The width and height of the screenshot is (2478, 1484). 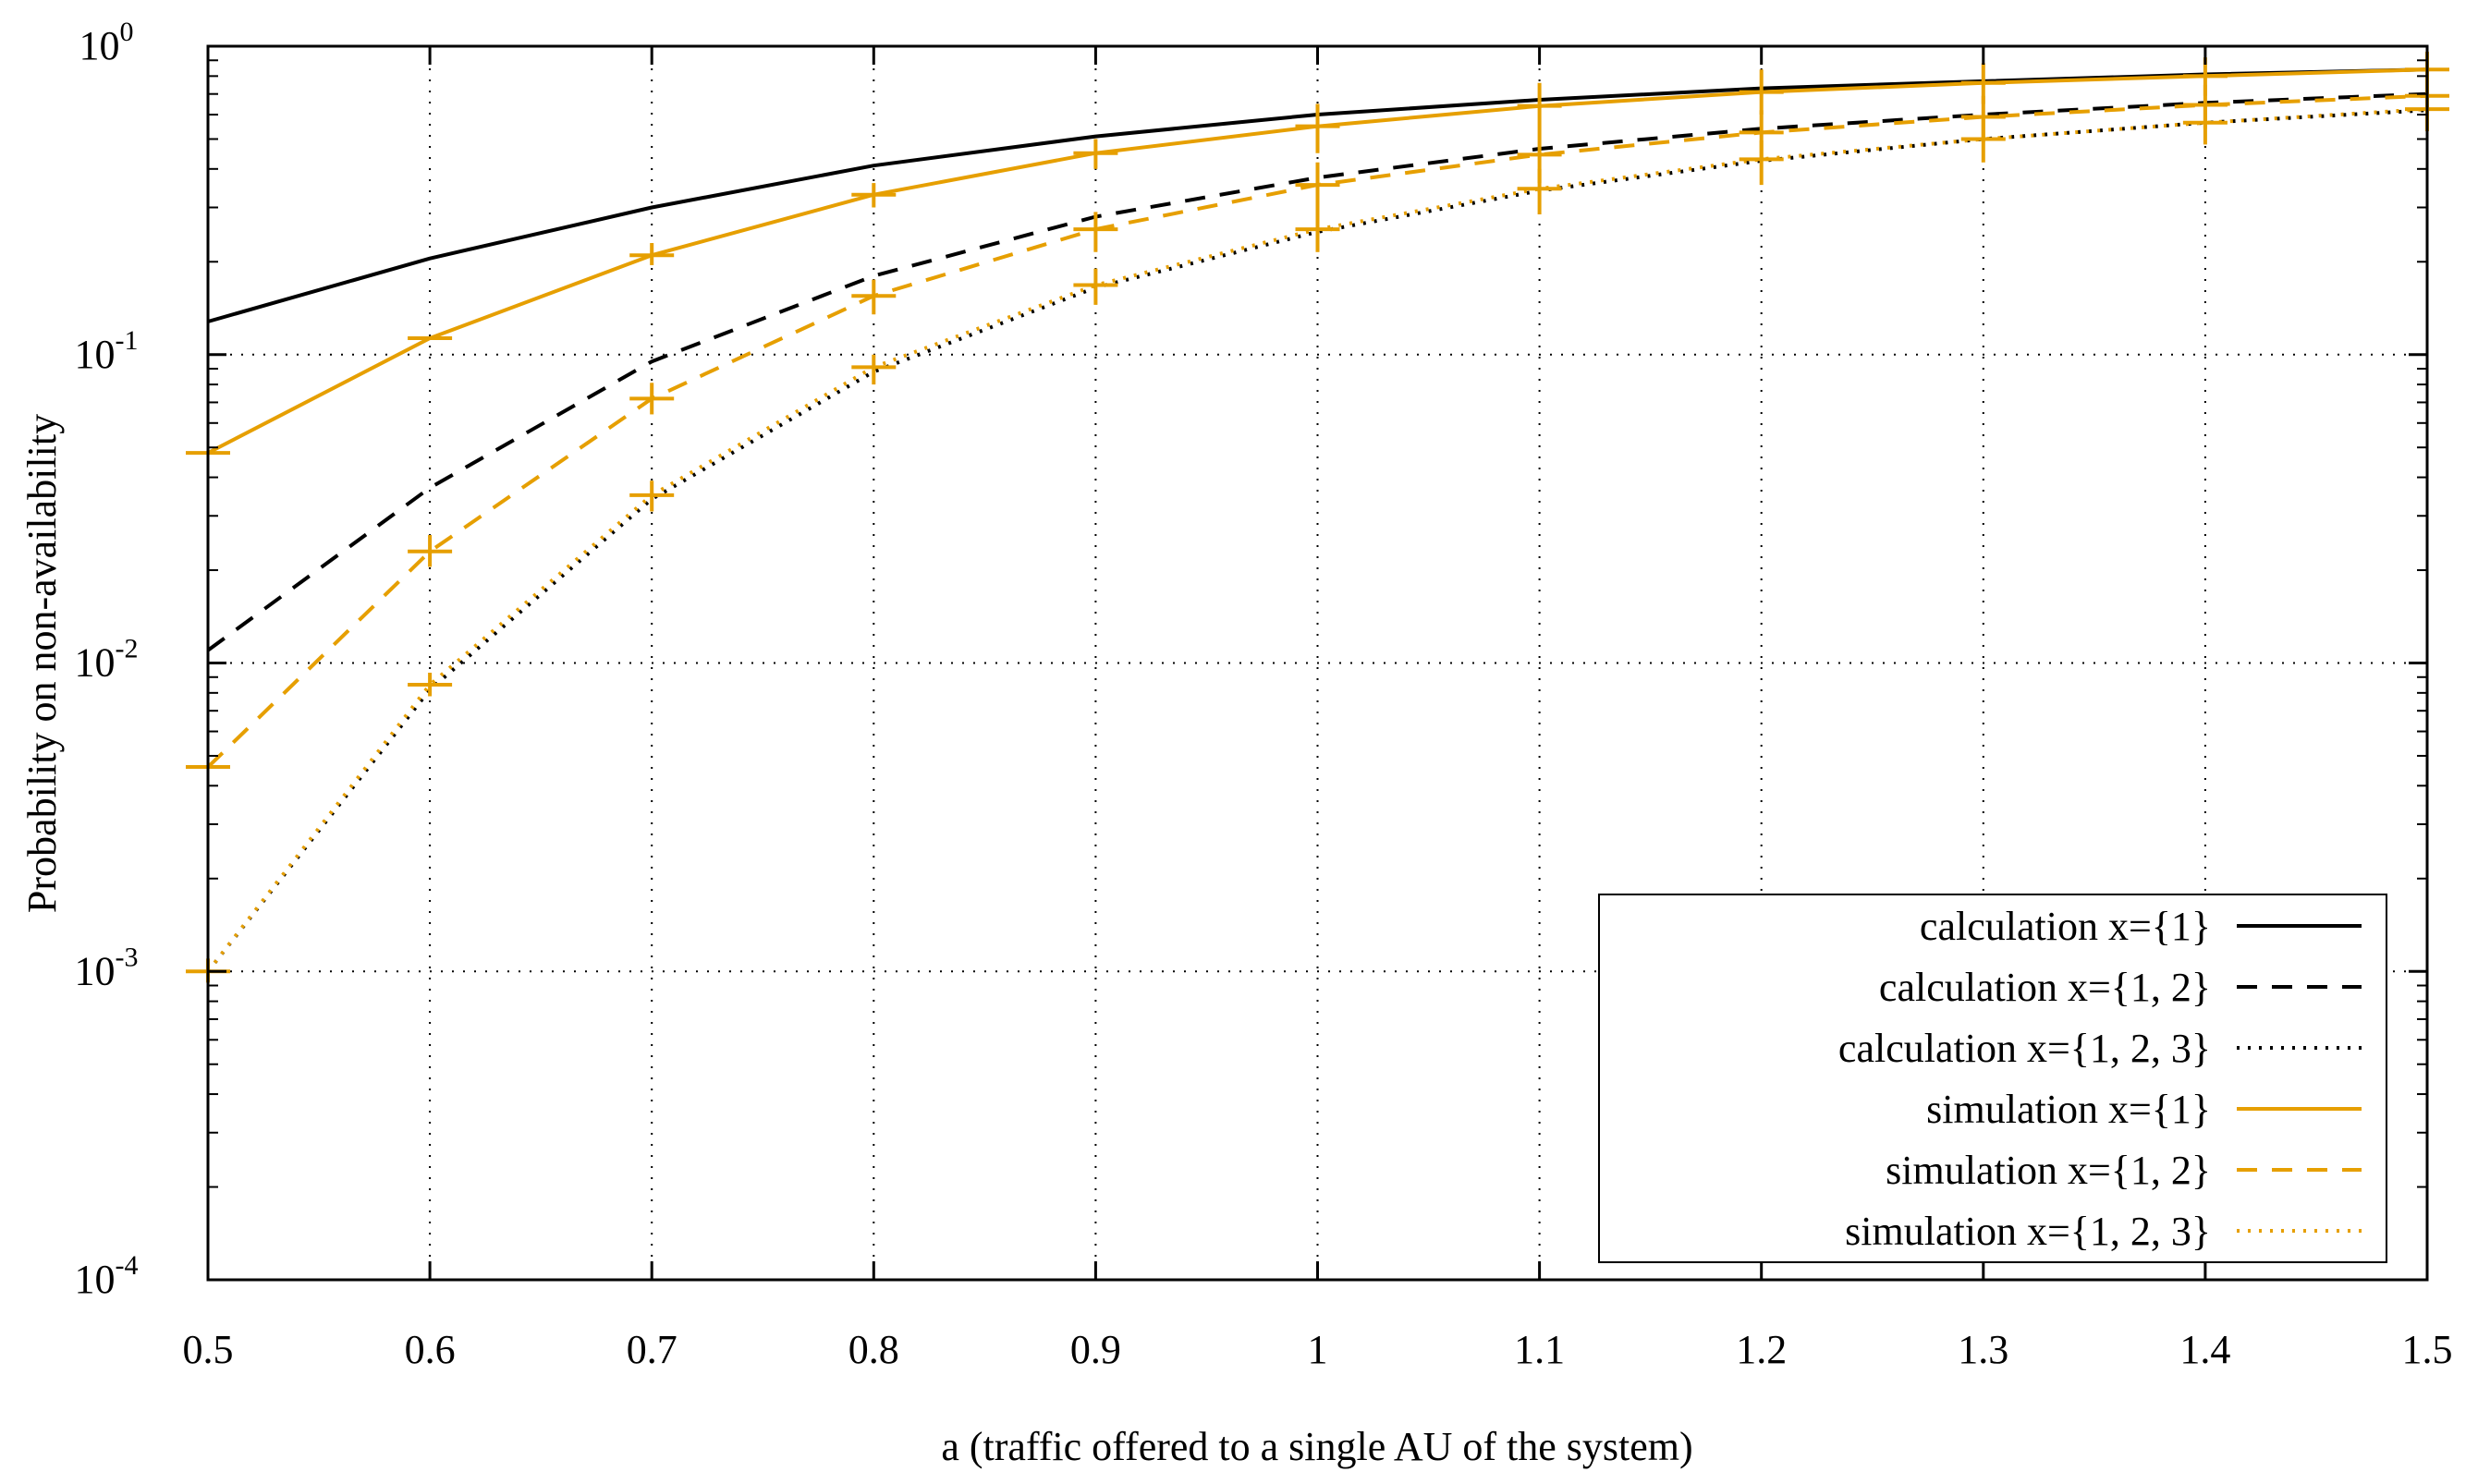 I want to click on x-tick-label: 0.6, so click(x=430, y=1349).